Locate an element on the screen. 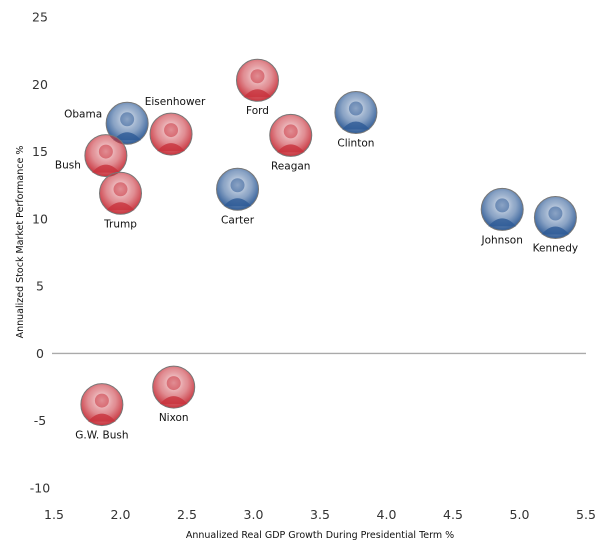 This screenshot has height=549, width=600. president-name-label: Trump is located at coordinates (120, 224).